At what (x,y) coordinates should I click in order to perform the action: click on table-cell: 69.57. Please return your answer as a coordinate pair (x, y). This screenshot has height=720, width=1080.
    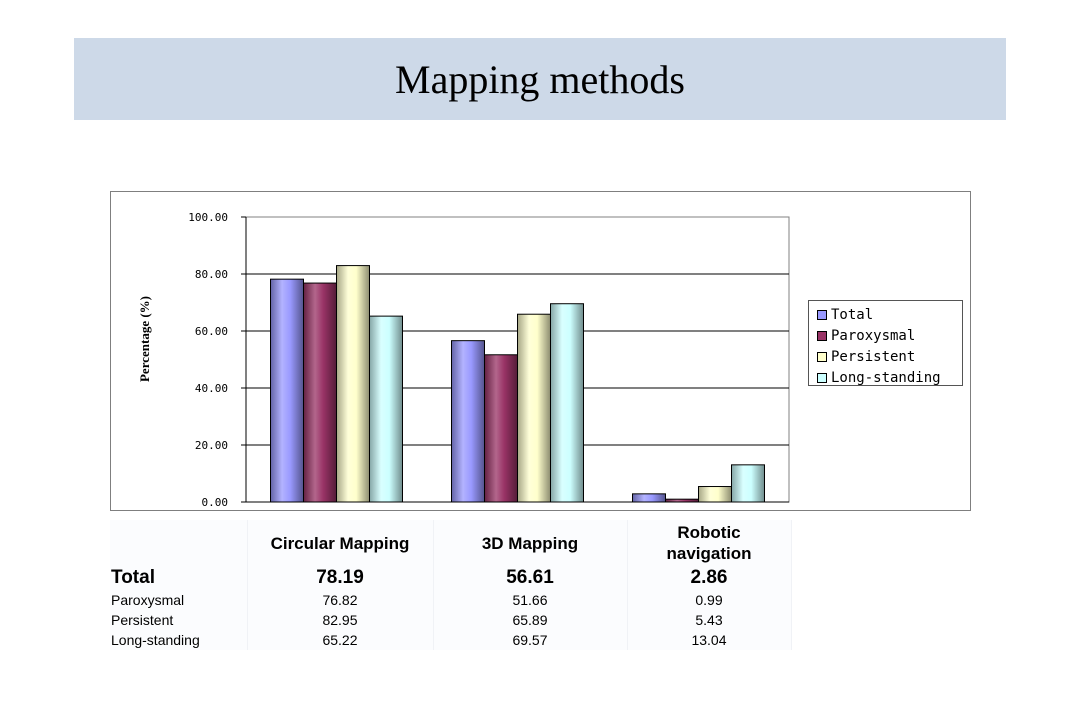
    Looking at the image, I should click on (530, 640).